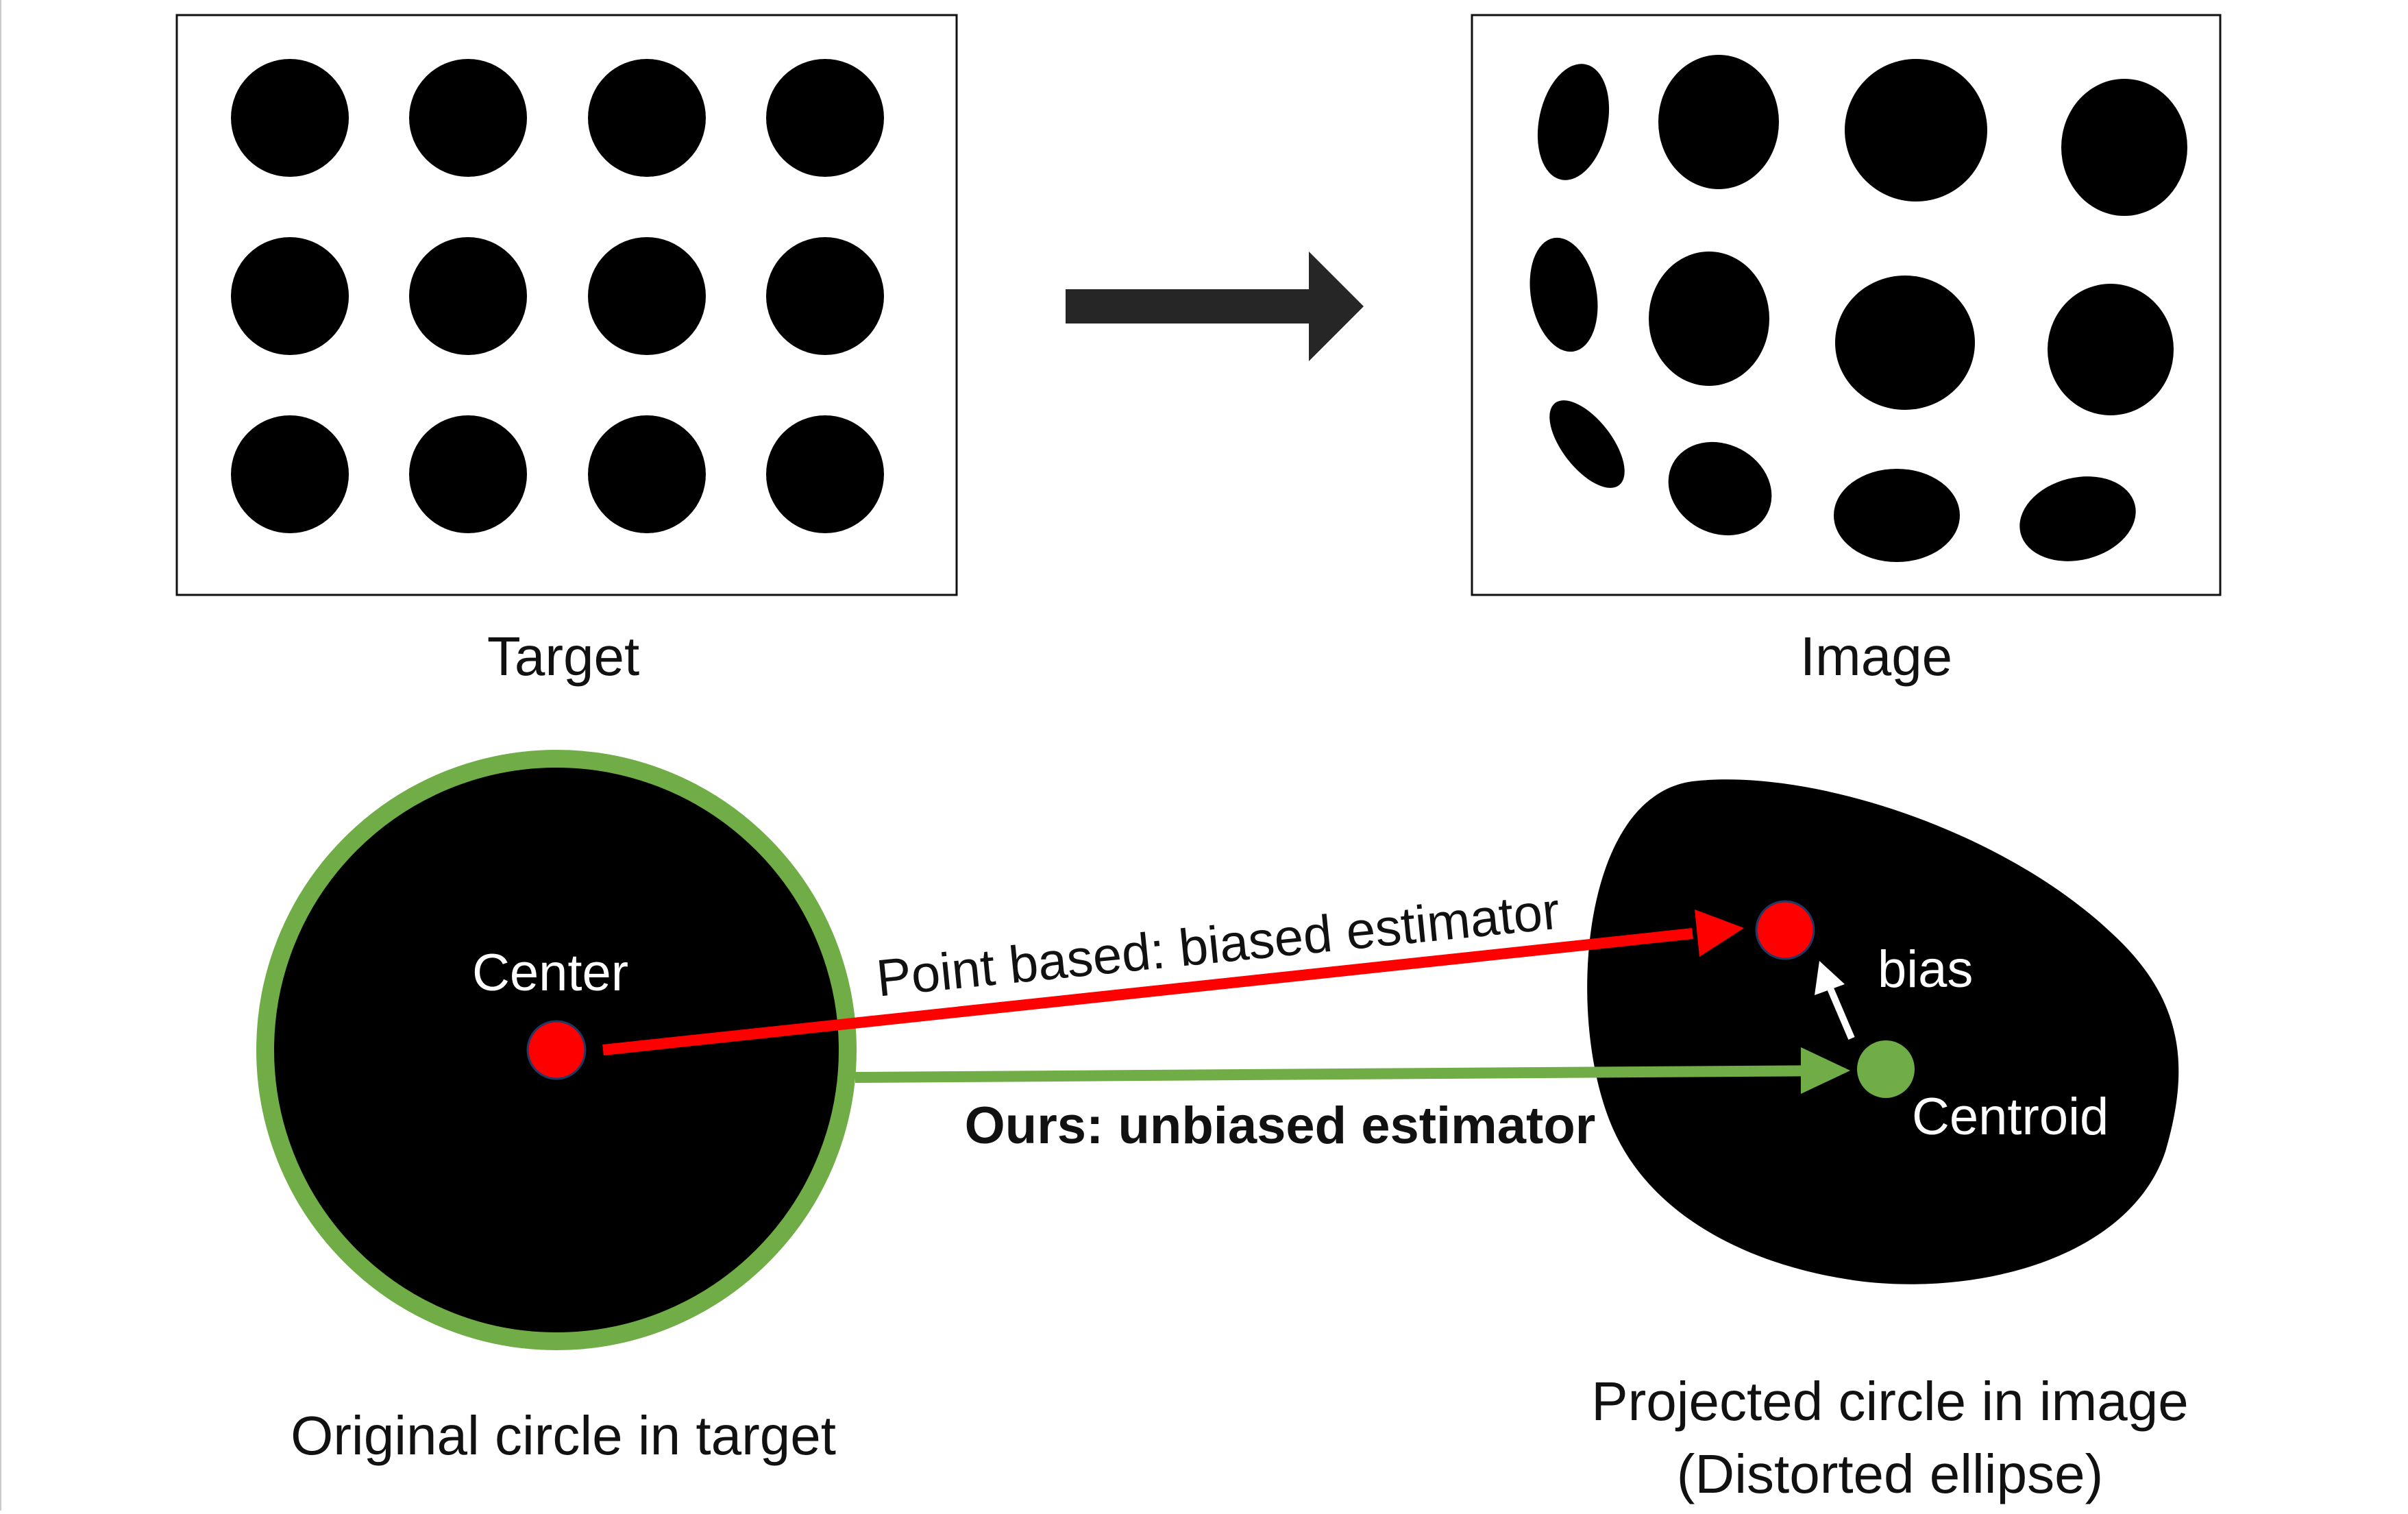  What do you see at coordinates (557, 296) in the screenshot?
I see `target-dot-grid` at bounding box center [557, 296].